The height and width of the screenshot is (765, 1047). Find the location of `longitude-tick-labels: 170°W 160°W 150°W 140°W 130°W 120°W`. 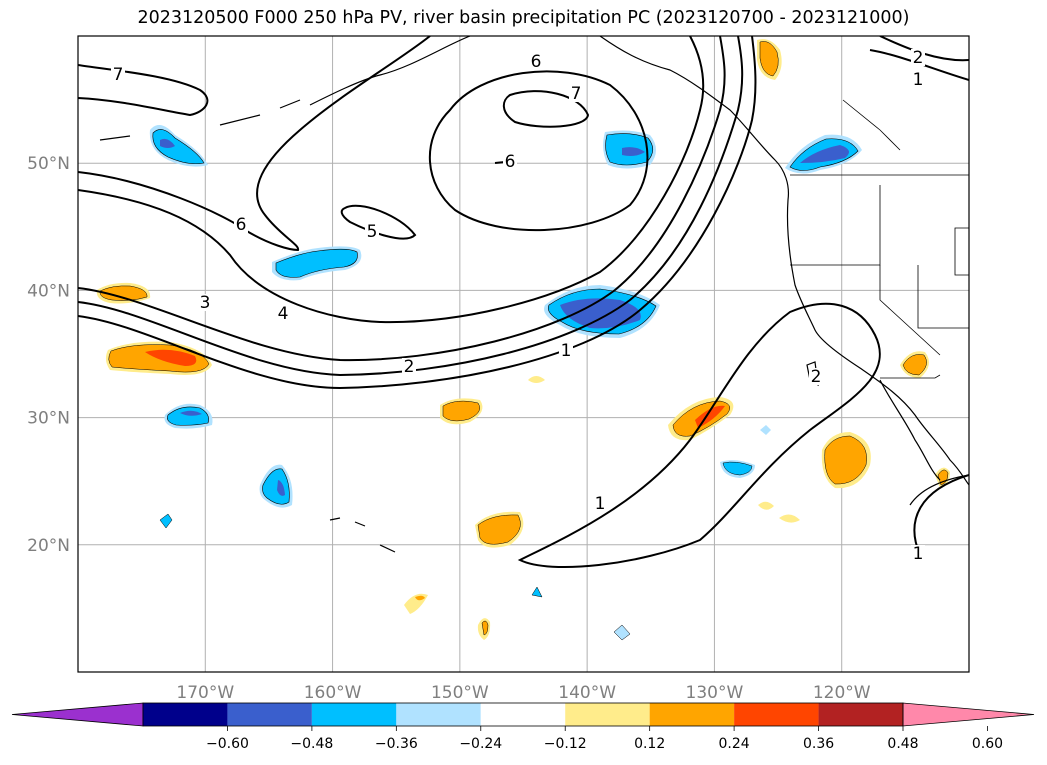

longitude-tick-labels: 170°W 160°W 150°W 140°W 130°W 120°W is located at coordinates (523, 693).